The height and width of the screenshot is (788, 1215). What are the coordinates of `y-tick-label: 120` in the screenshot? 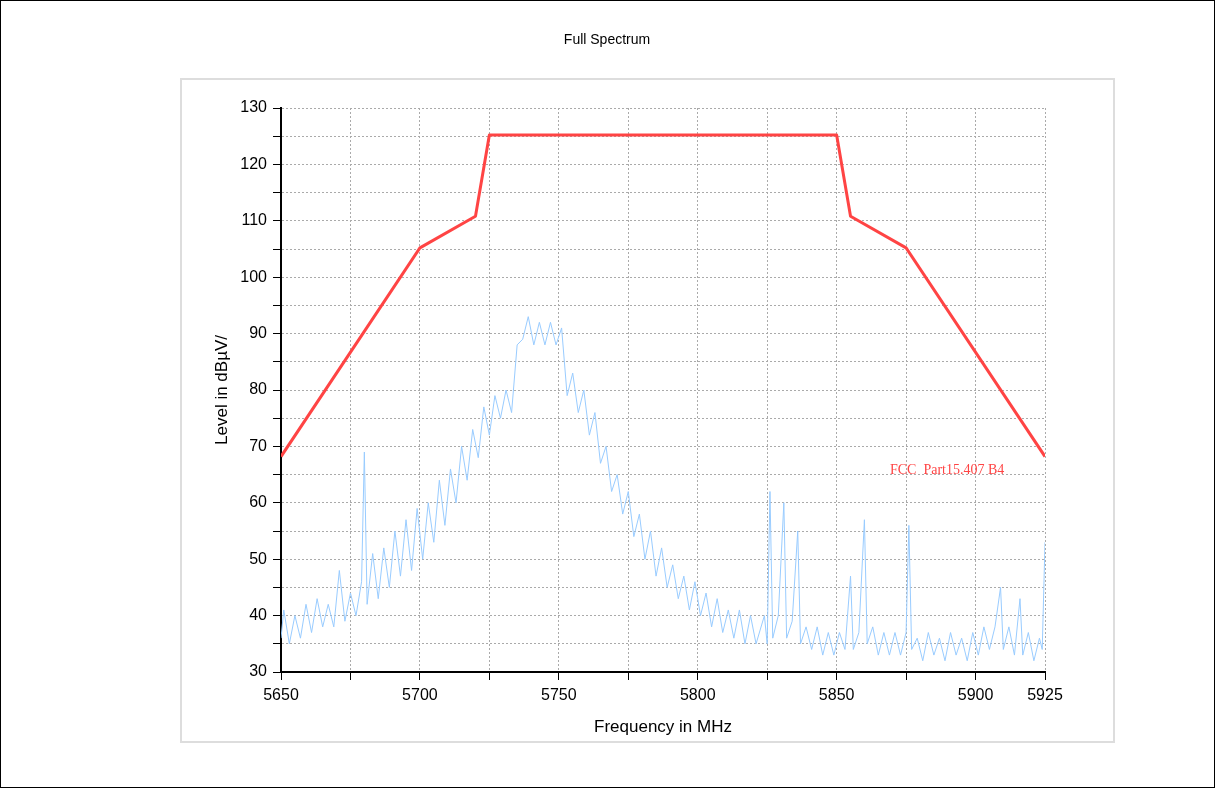 It's located at (254, 163).